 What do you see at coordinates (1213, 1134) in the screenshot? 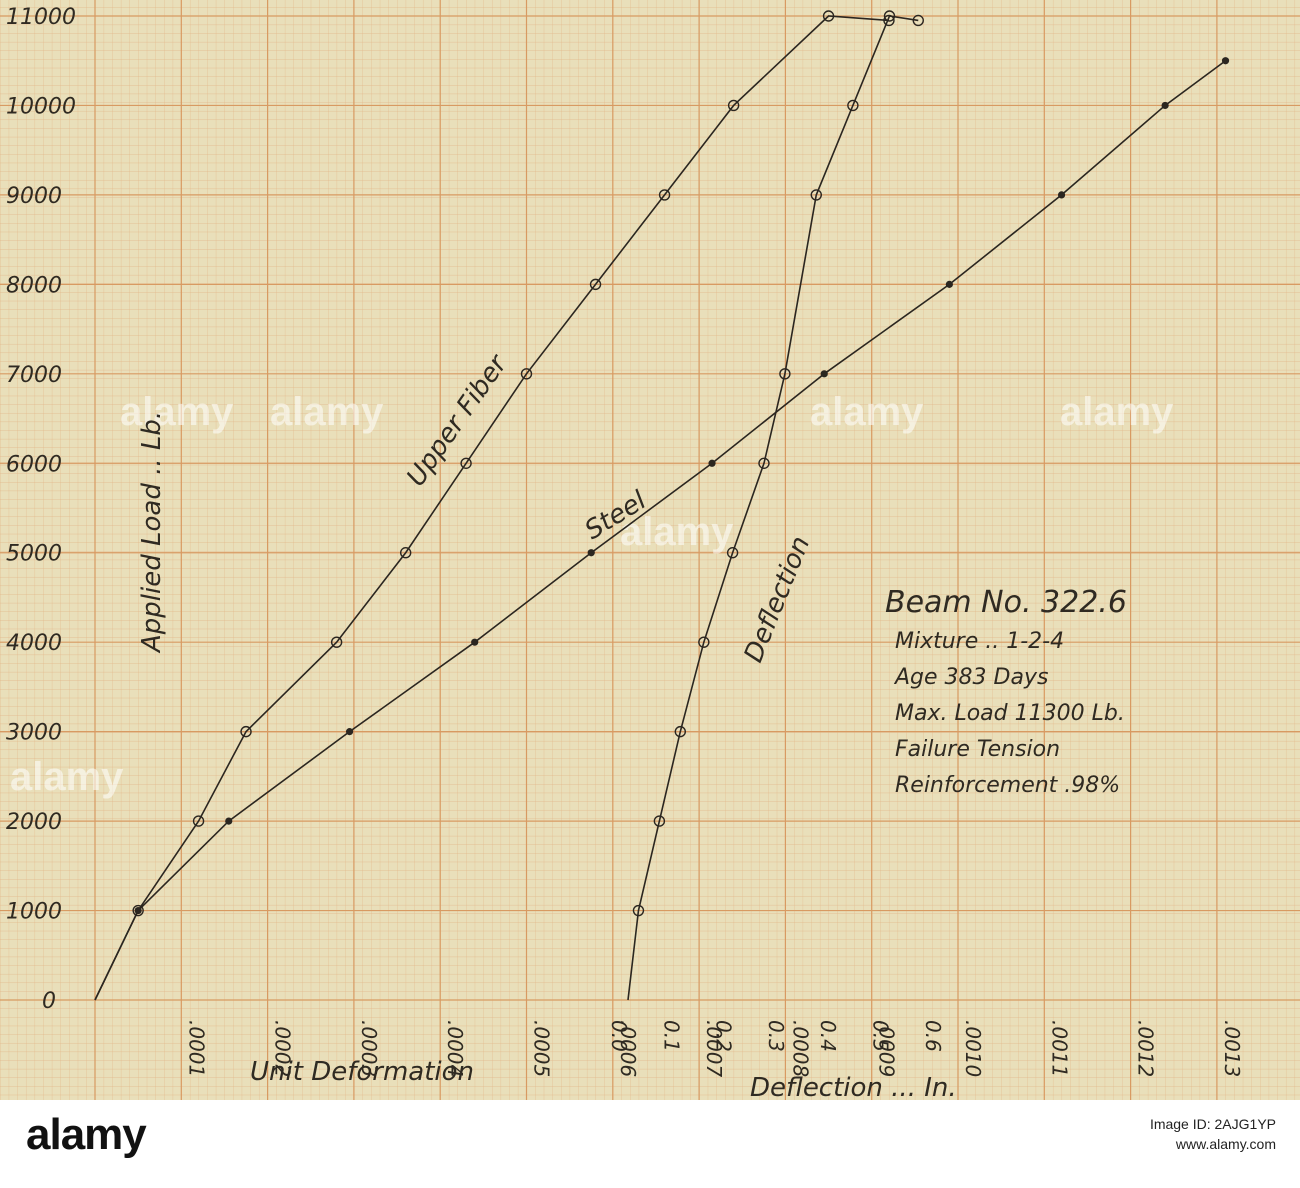
I see `footer-info: Image ID: 2AJG1YP www.alamy.com` at bounding box center [1213, 1134].